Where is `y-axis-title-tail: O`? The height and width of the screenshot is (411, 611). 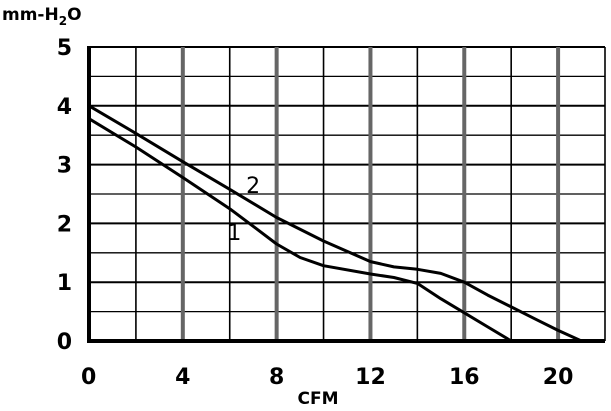
y-axis-title-tail: O is located at coordinates (74, 15).